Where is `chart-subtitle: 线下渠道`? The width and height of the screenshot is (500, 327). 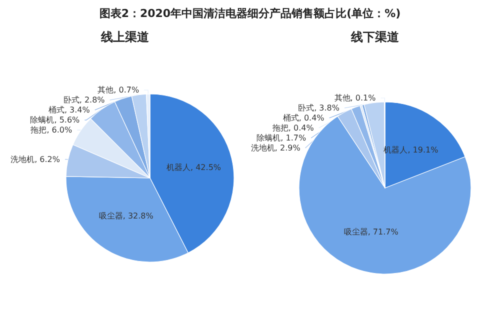 chart-subtitle: 线下渠道 is located at coordinates (375, 37).